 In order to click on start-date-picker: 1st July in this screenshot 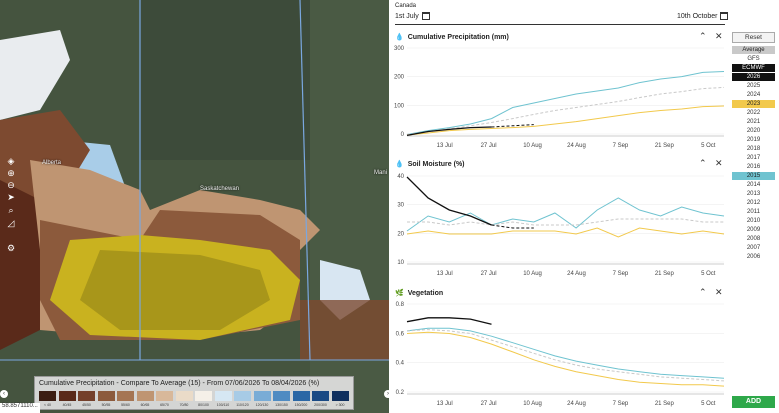, I will do `click(412, 16)`.